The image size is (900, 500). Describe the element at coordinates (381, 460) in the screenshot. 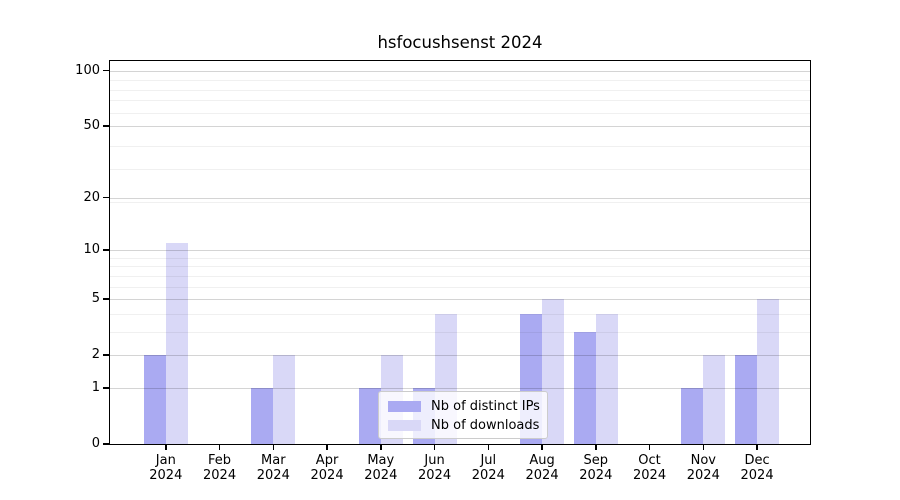

I see `x-tick-month: May` at that location.